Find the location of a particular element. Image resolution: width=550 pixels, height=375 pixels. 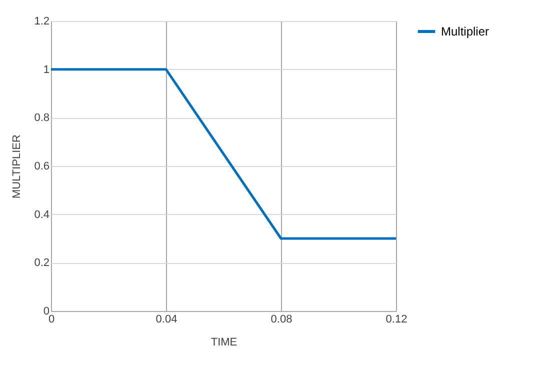

x-tick-label: 0.08 is located at coordinates (281, 320).